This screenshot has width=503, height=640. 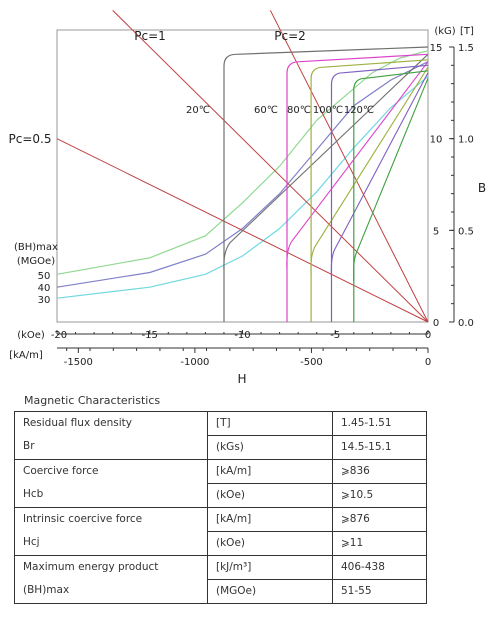 What do you see at coordinates (467, 31) in the screenshot?
I see `t-unit-label: [T]` at bounding box center [467, 31].